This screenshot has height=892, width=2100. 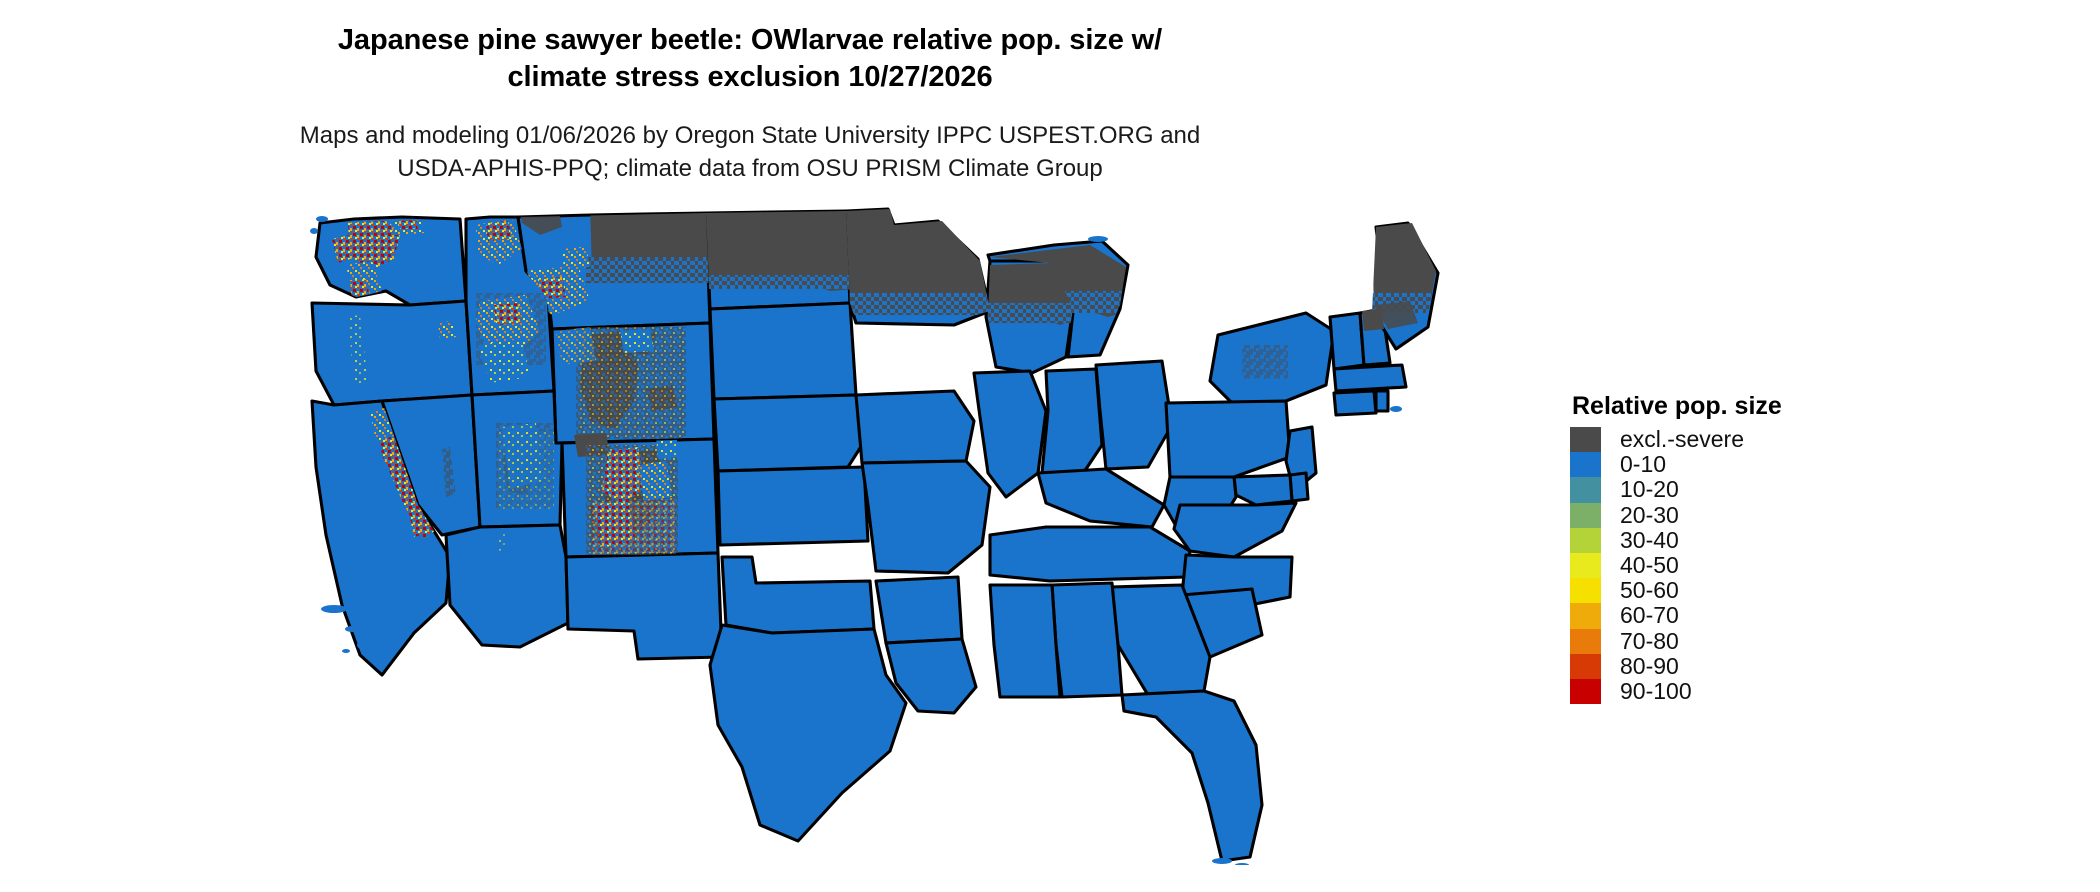 I want to click on legend-entry: 90-100, so click(x=1770, y=691).